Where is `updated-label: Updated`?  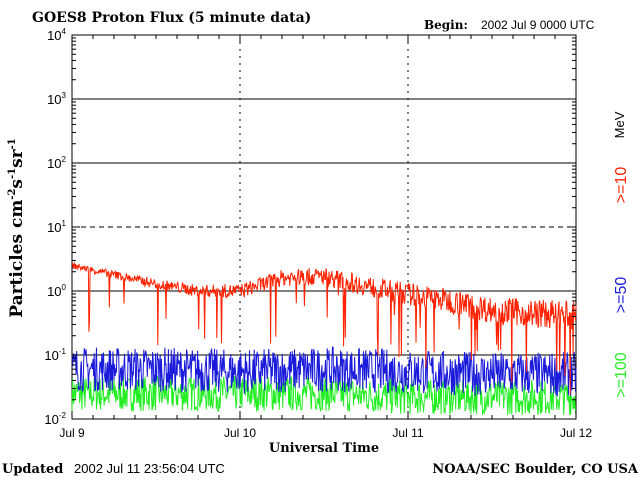
updated-label: Updated is located at coordinates (32, 469).